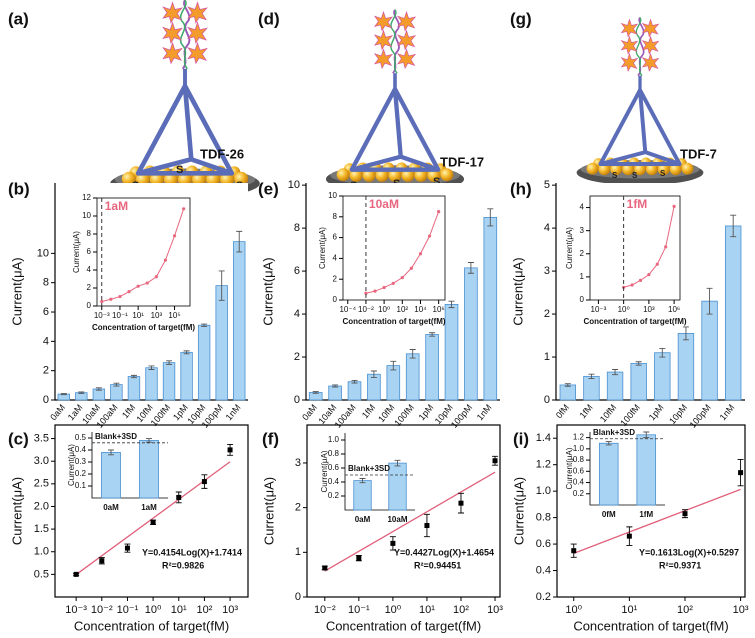 This screenshot has height=638, width=755. What do you see at coordinates (427, 610) in the screenshot?
I see `x-tick-label: 10¹` at bounding box center [427, 610].